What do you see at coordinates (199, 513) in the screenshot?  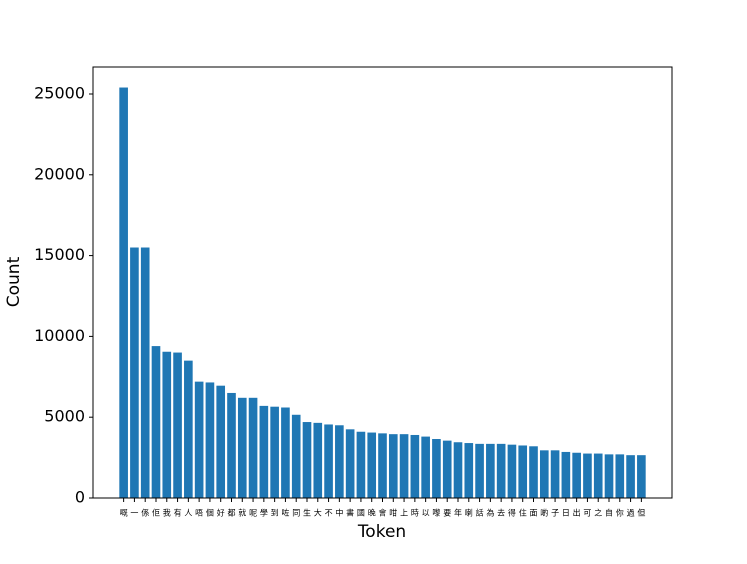 I see `x-tick-label: 唔` at bounding box center [199, 513].